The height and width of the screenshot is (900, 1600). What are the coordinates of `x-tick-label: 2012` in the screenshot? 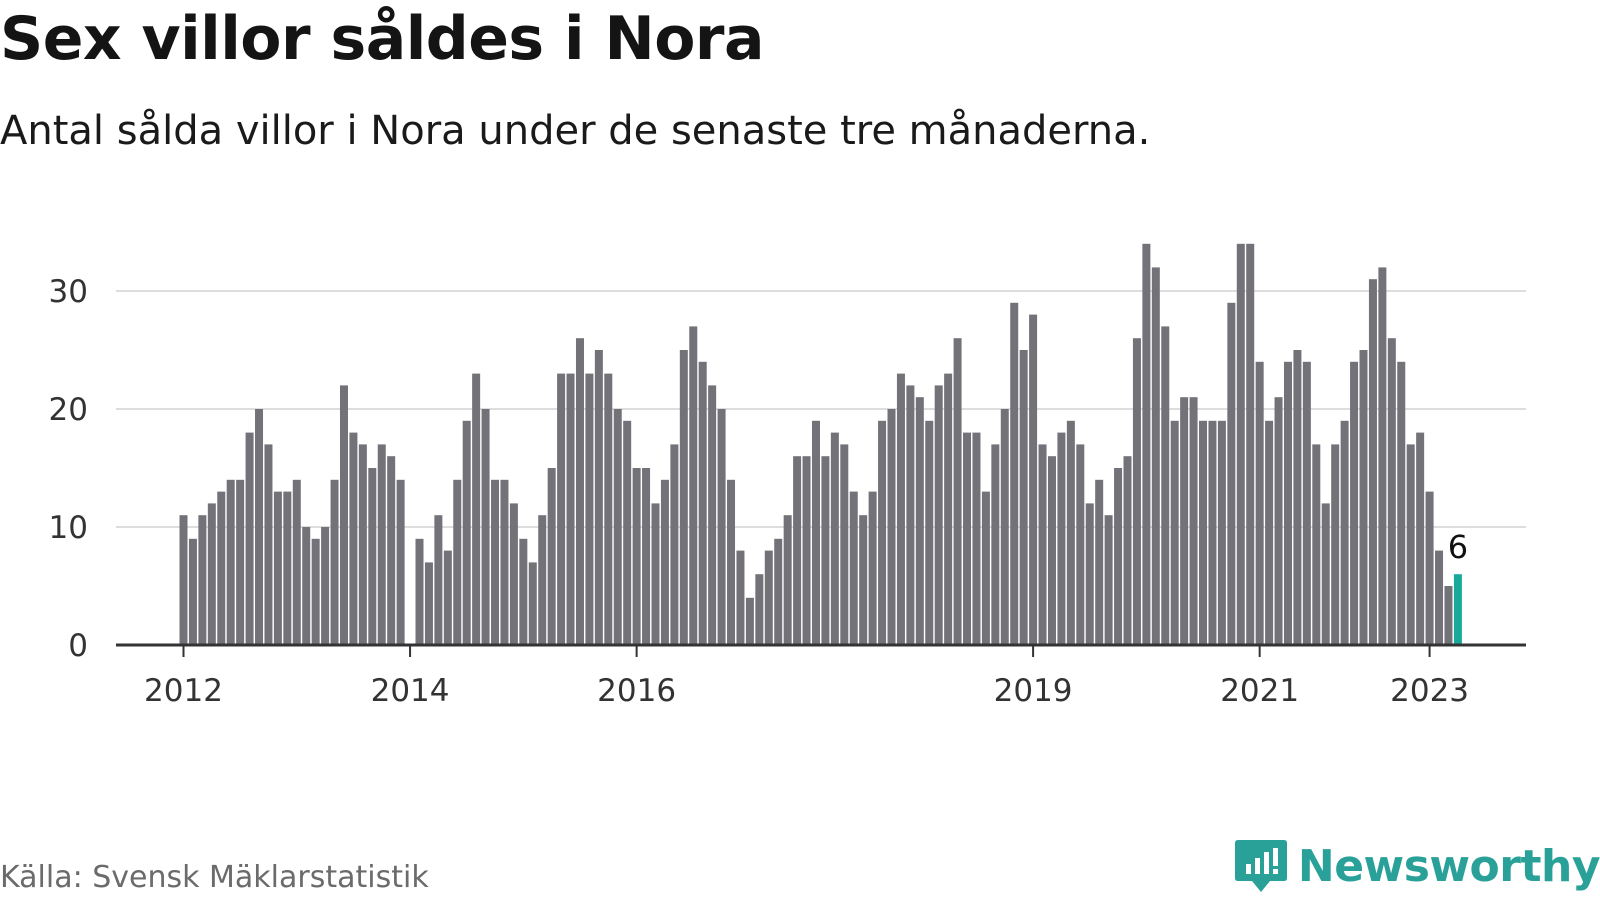 It's located at (183, 691).